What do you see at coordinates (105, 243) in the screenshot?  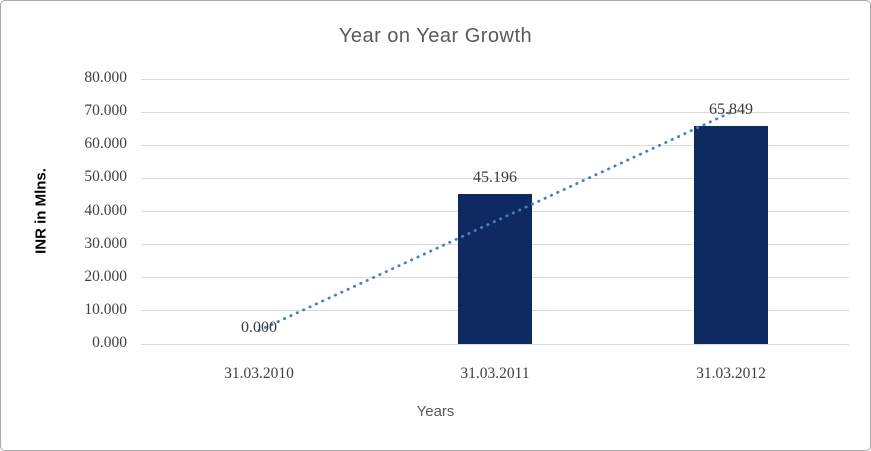 I see `y-tick-label: 30.000` at bounding box center [105, 243].